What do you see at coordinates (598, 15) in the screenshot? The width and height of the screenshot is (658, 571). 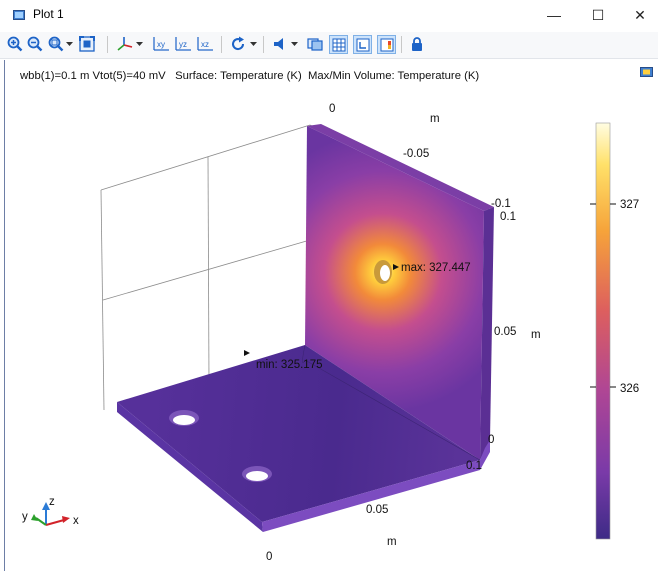 I see `maximize-button: ☐` at bounding box center [598, 15].